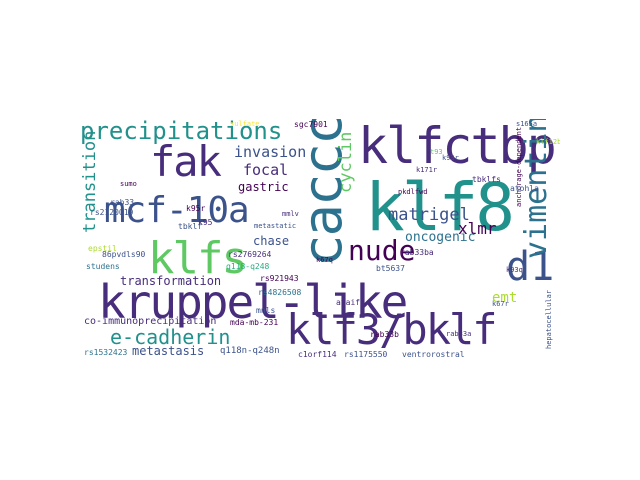  What do you see at coordinates (248, 266) in the screenshot?
I see `word-q118-q248: q118-q248` at bounding box center [248, 266].